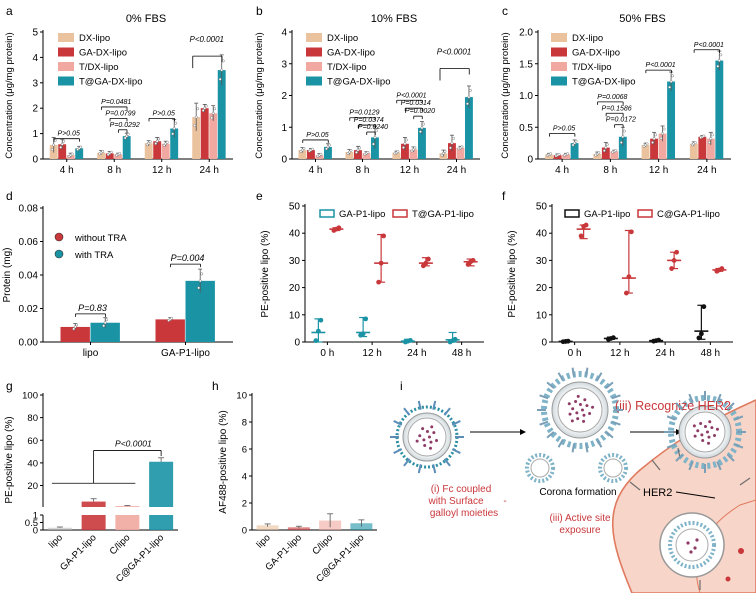 This screenshot has width=756, height=593. Describe the element at coordinates (542, 288) in the screenshot. I see `y-tick-label: 20` at that location.